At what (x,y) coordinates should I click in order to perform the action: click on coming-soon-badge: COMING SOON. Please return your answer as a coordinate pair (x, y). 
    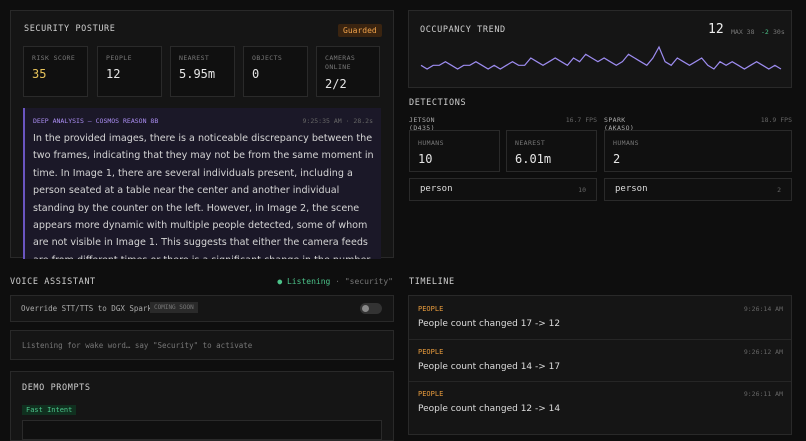
    Looking at the image, I should click on (174, 307).